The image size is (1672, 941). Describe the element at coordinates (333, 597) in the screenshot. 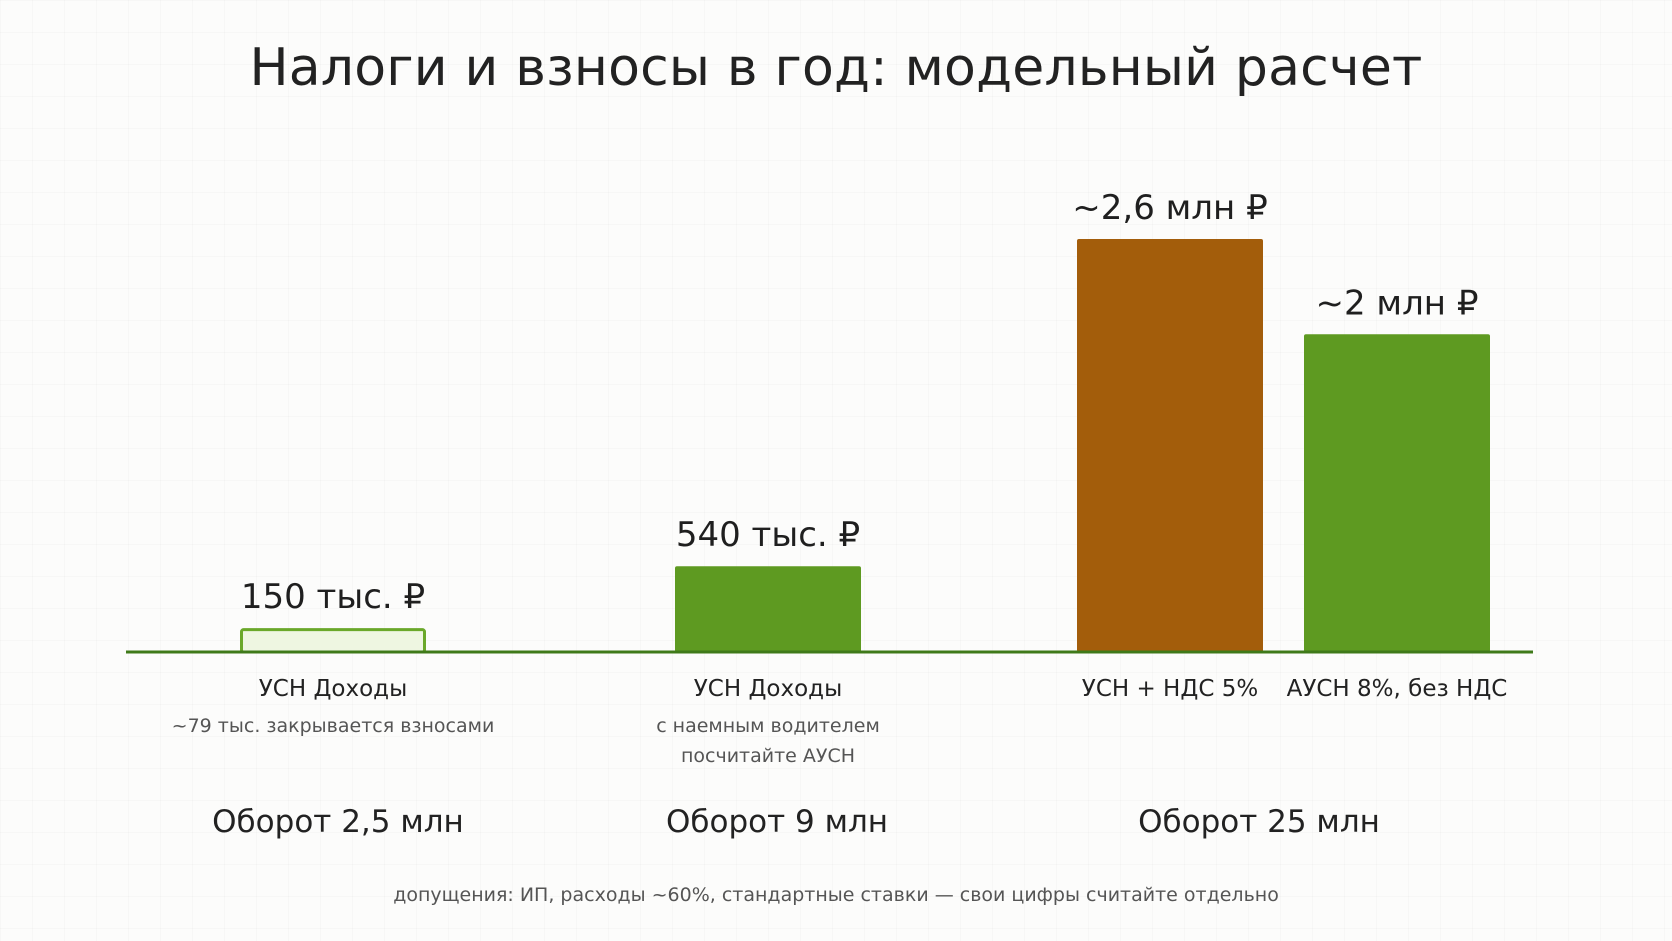

I see `data-label: 150 тыс. ₽` at that location.